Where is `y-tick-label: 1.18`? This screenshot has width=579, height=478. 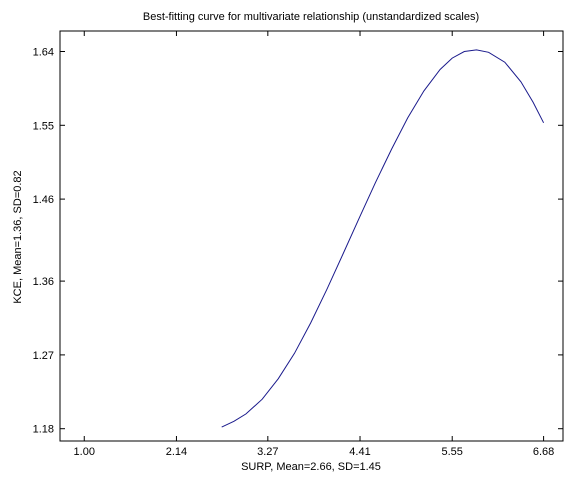 y-tick-label: 1.18 is located at coordinates (43, 430).